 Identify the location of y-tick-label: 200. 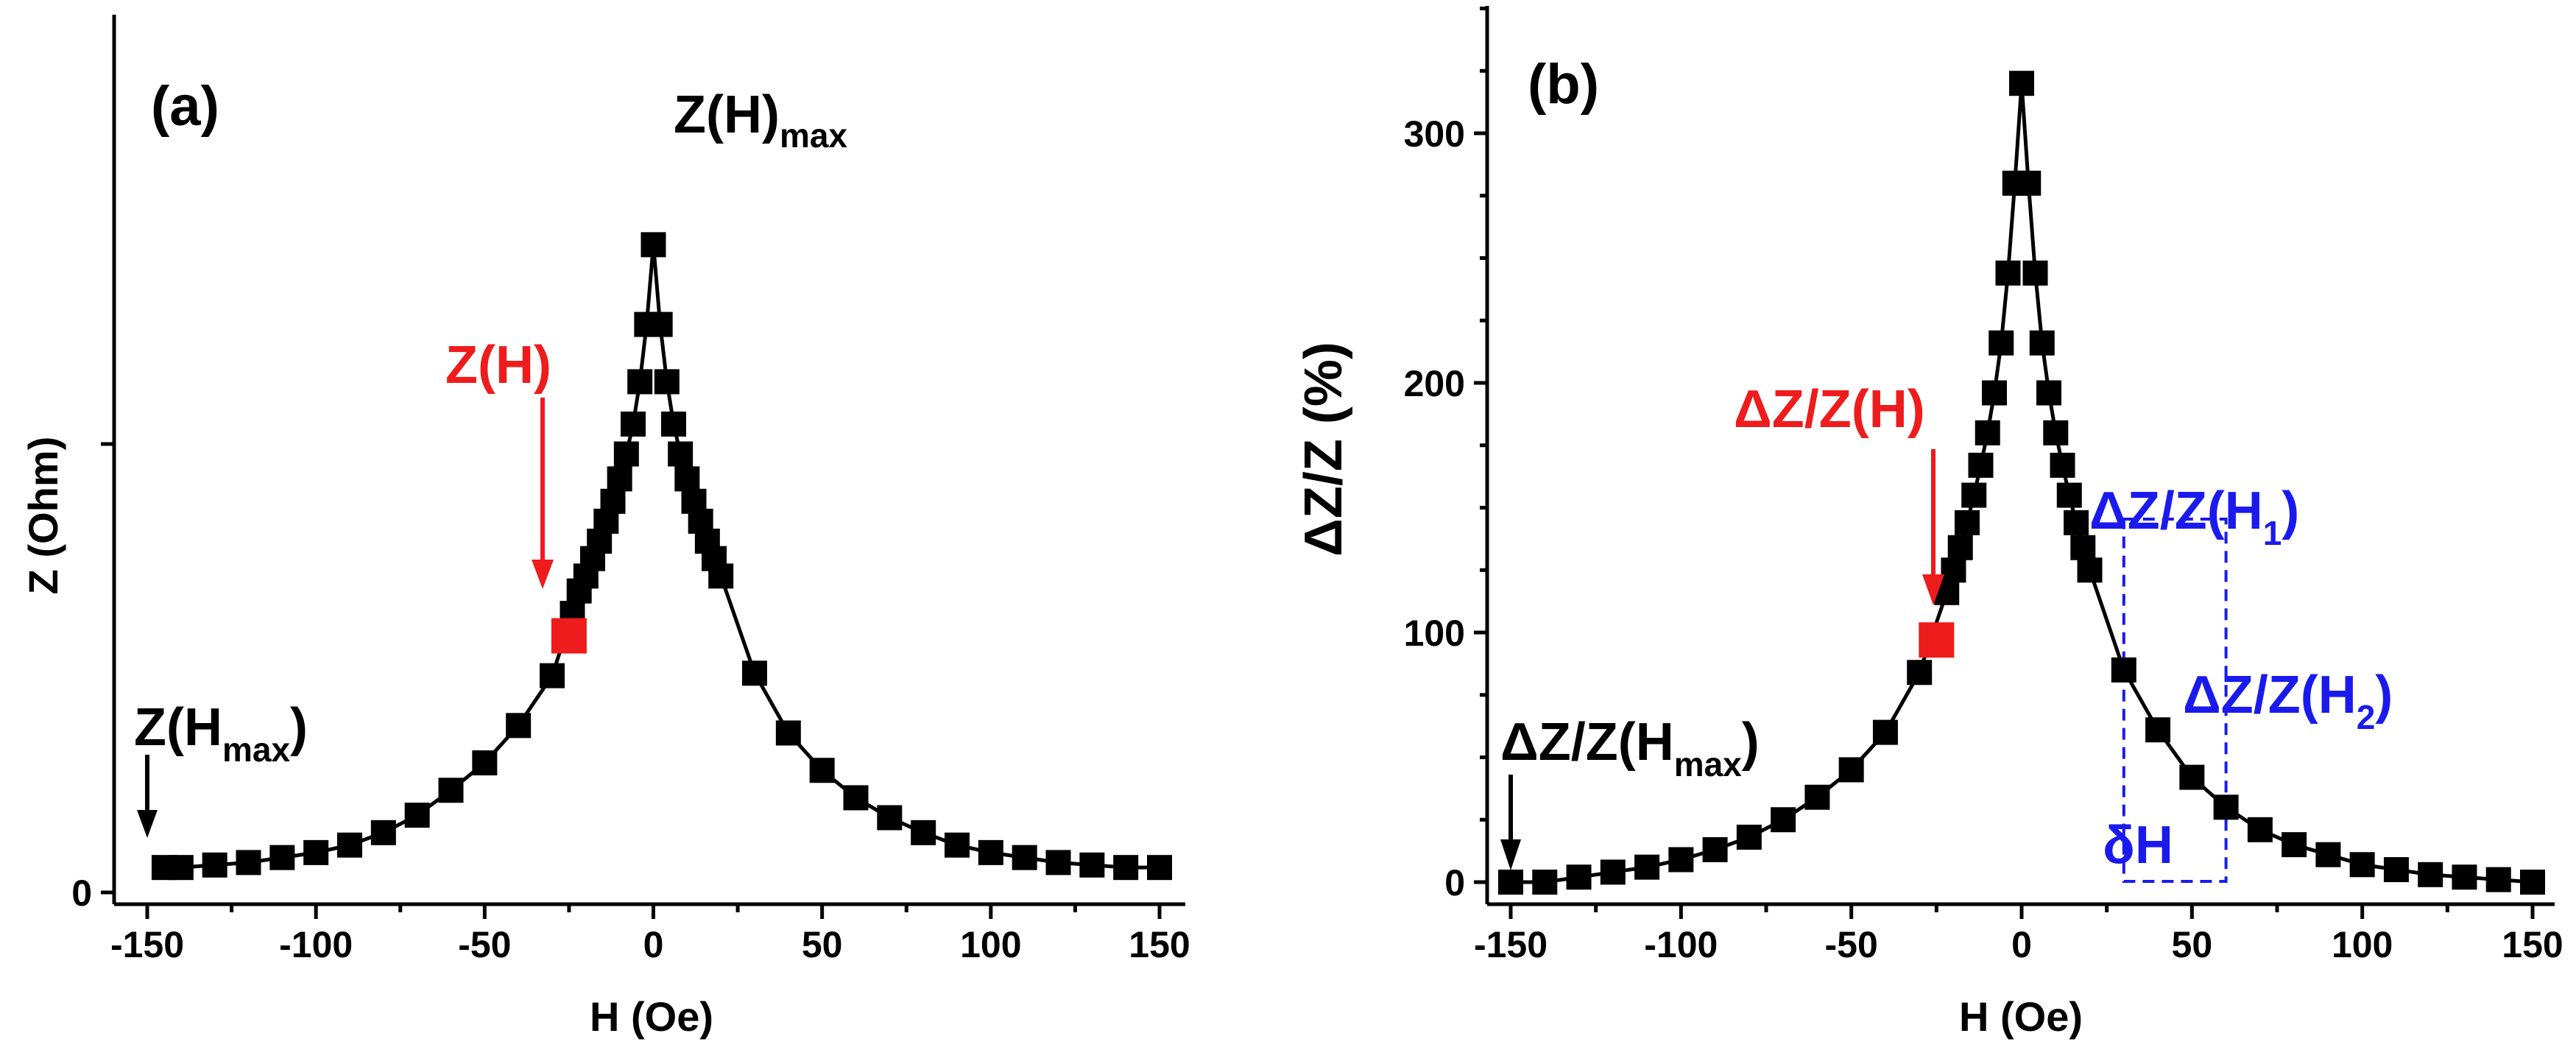
(1434, 383).